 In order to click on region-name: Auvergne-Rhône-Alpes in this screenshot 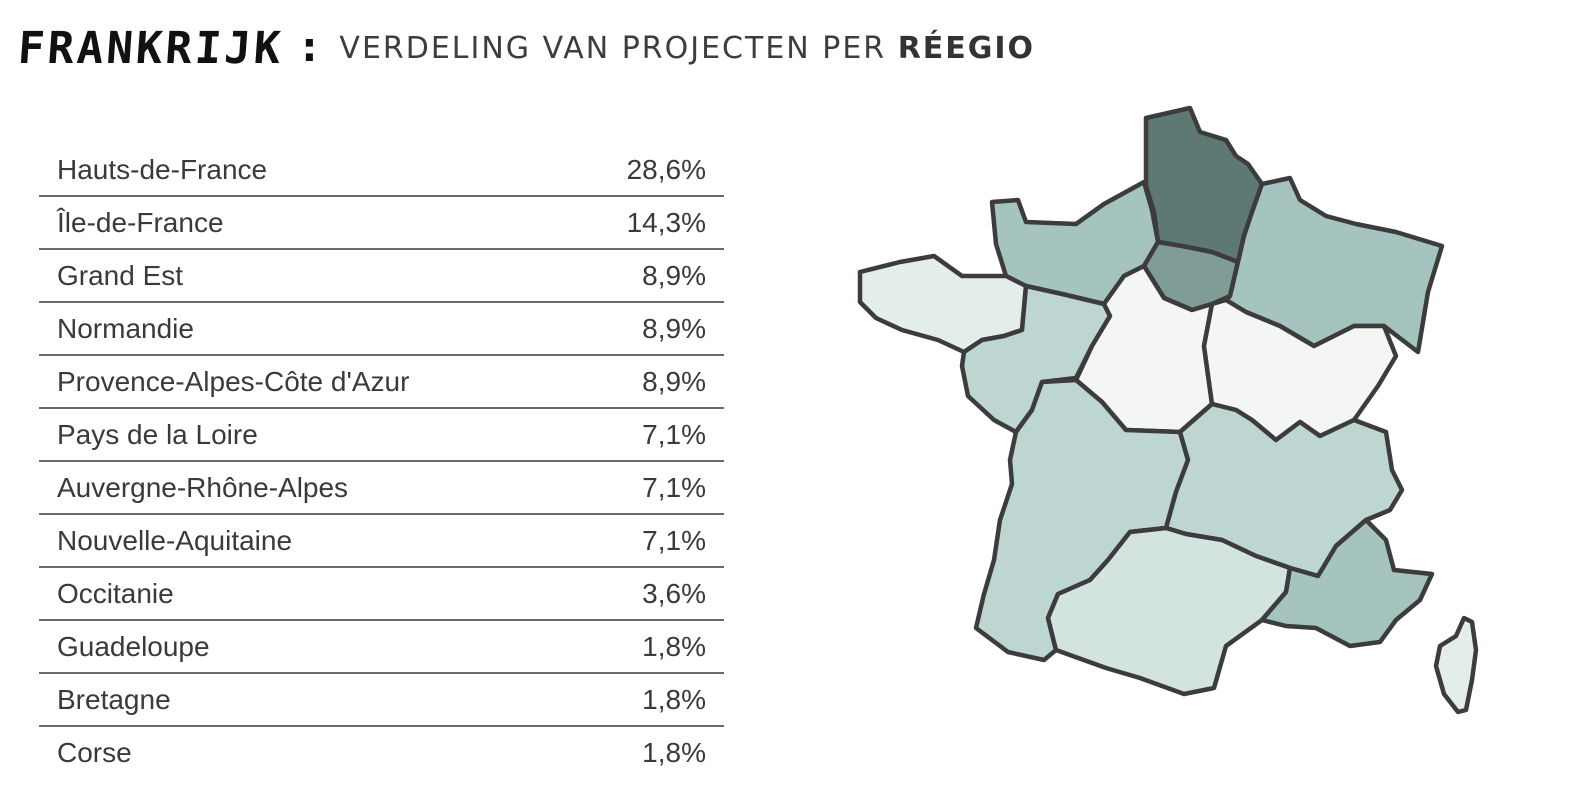, I will do `click(203, 487)`.